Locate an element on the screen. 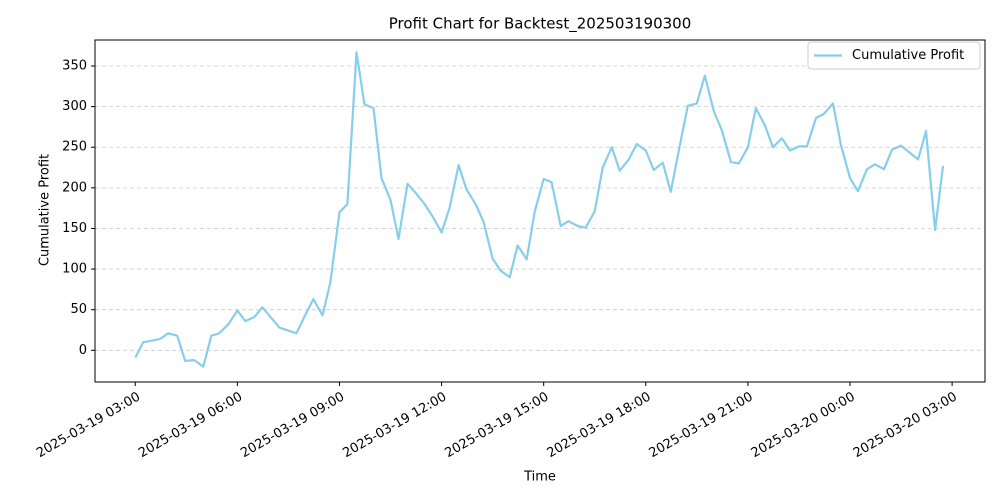  x-tick-label: 2025-03-19 12:00 is located at coordinates (394, 426).